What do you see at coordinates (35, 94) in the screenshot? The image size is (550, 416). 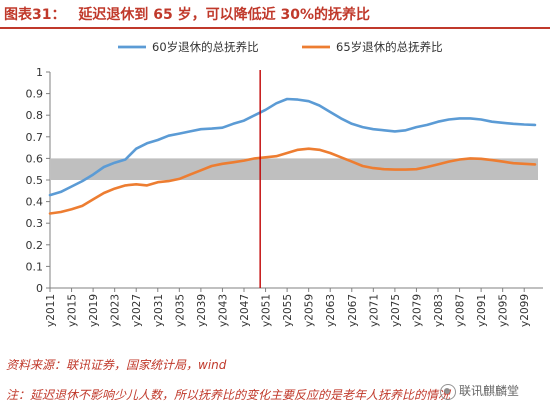 I see `y-tick-label: 0.9` at bounding box center [35, 94].